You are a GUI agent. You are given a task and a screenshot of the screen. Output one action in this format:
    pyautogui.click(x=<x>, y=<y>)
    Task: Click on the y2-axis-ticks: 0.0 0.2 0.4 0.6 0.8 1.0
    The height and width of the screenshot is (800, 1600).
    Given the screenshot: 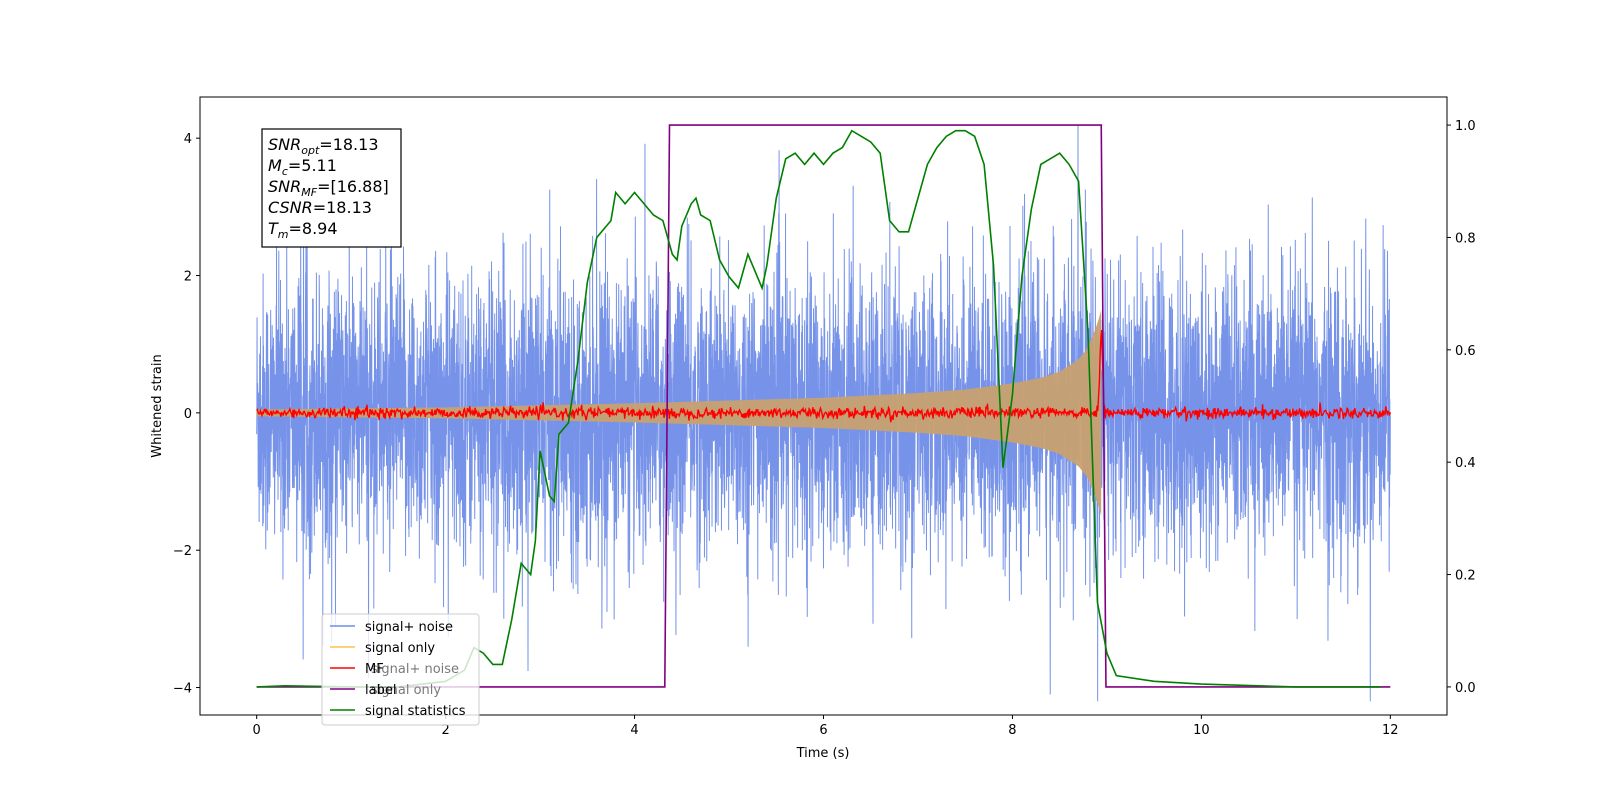 What is the action you would take?
    pyautogui.click(x=1461, y=407)
    